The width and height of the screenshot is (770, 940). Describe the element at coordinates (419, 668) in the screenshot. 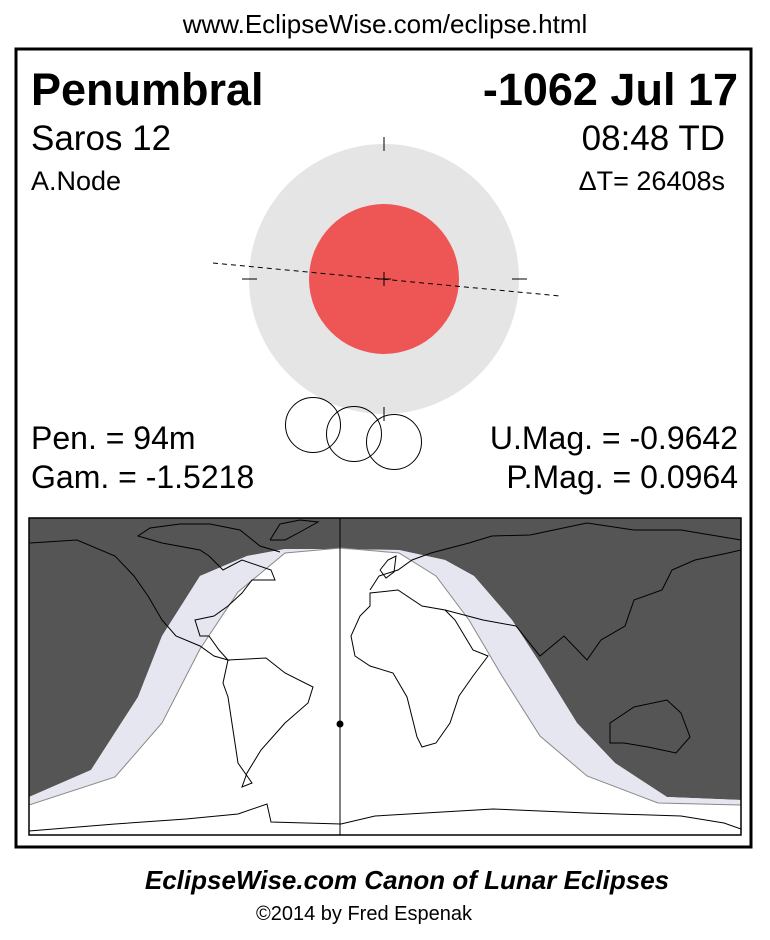

I see `coast-africa` at that location.